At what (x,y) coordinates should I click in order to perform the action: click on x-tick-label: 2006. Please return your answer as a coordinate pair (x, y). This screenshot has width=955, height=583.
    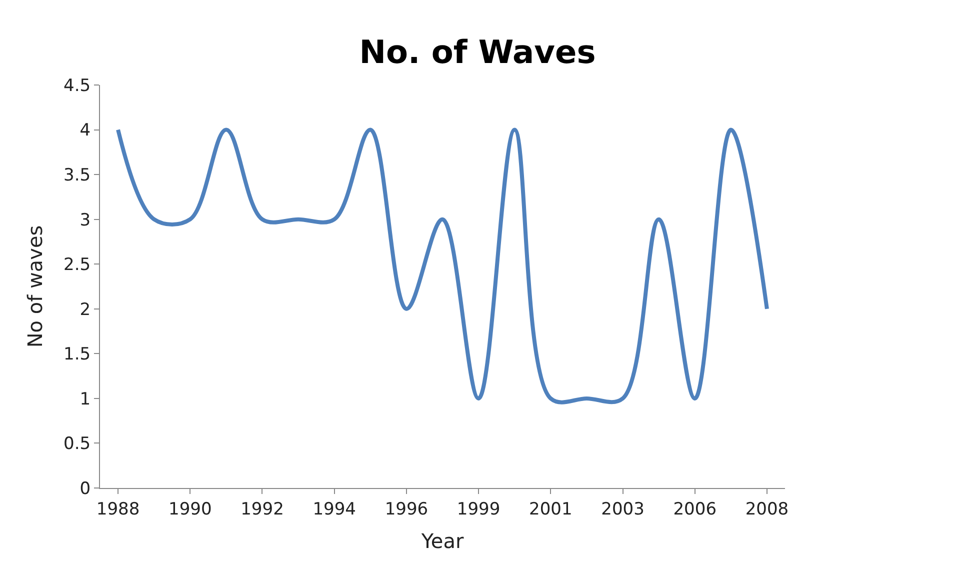
    Looking at the image, I should click on (695, 509).